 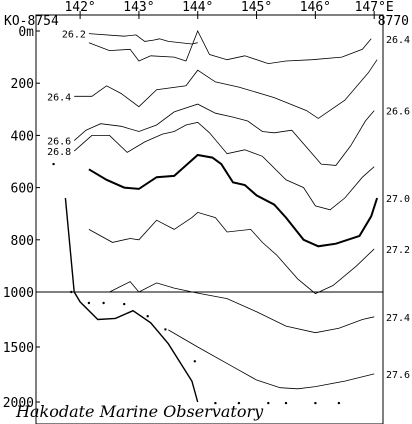 What do you see at coordinates (138, 7) in the screenshot?
I see `x-tick-label-1: 143°` at bounding box center [138, 7].